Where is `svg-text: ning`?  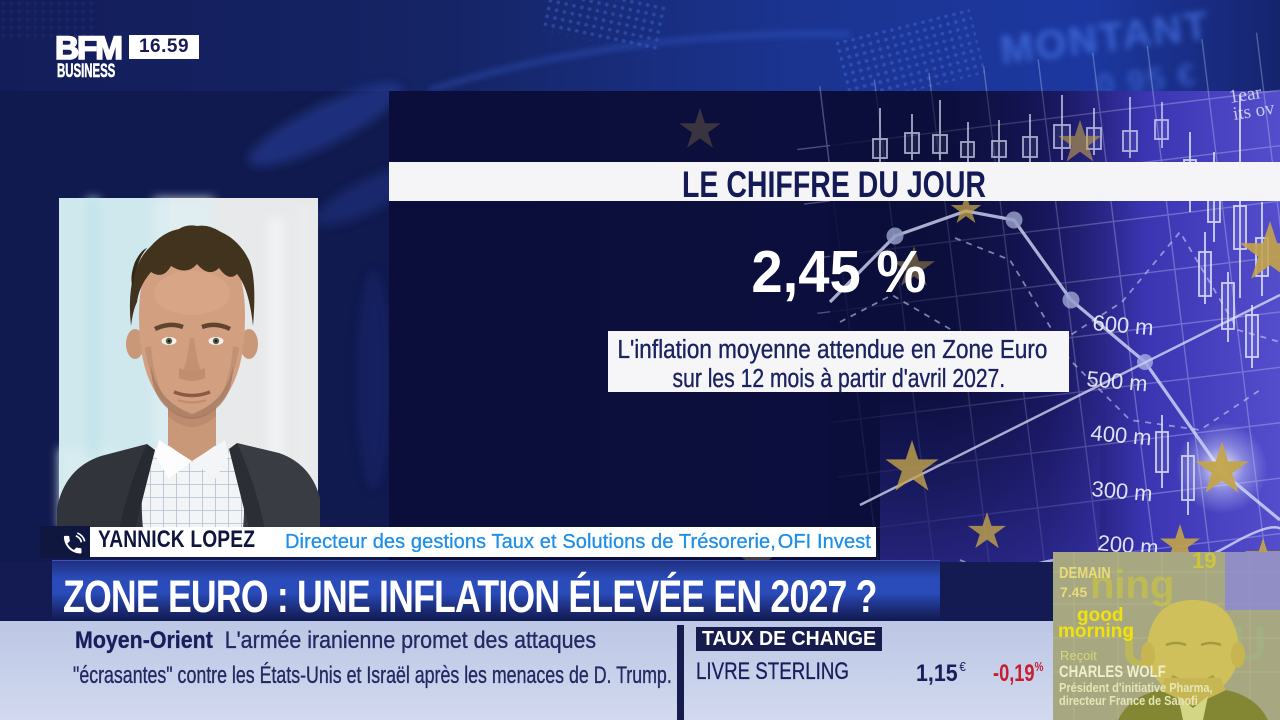
svg-text: ning is located at coordinates (1132, 585).